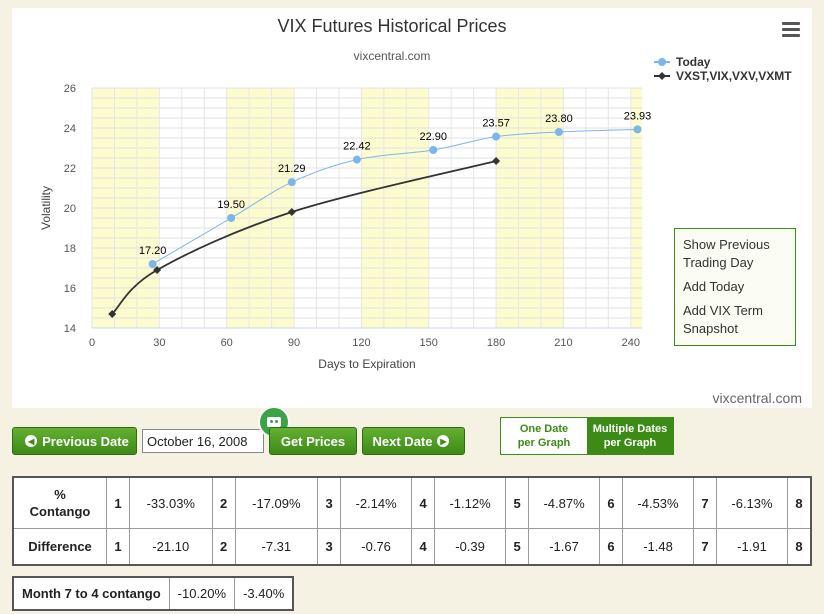 This screenshot has width=824, height=614. Describe the element at coordinates (59, 547) in the screenshot. I see `difference-header: Difference` at that location.